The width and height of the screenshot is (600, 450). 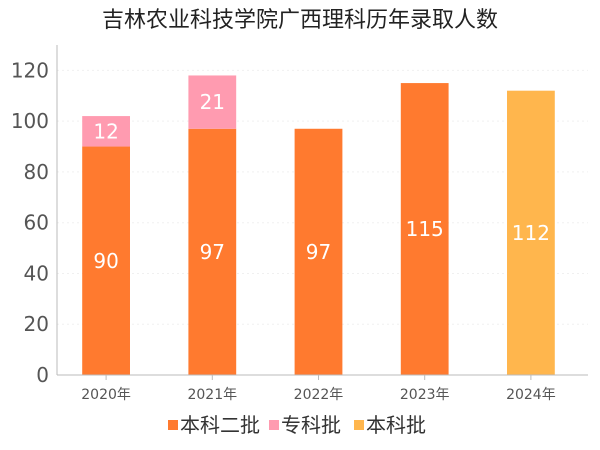 I want to click on x-tick-label: 2021年, so click(x=212, y=395).